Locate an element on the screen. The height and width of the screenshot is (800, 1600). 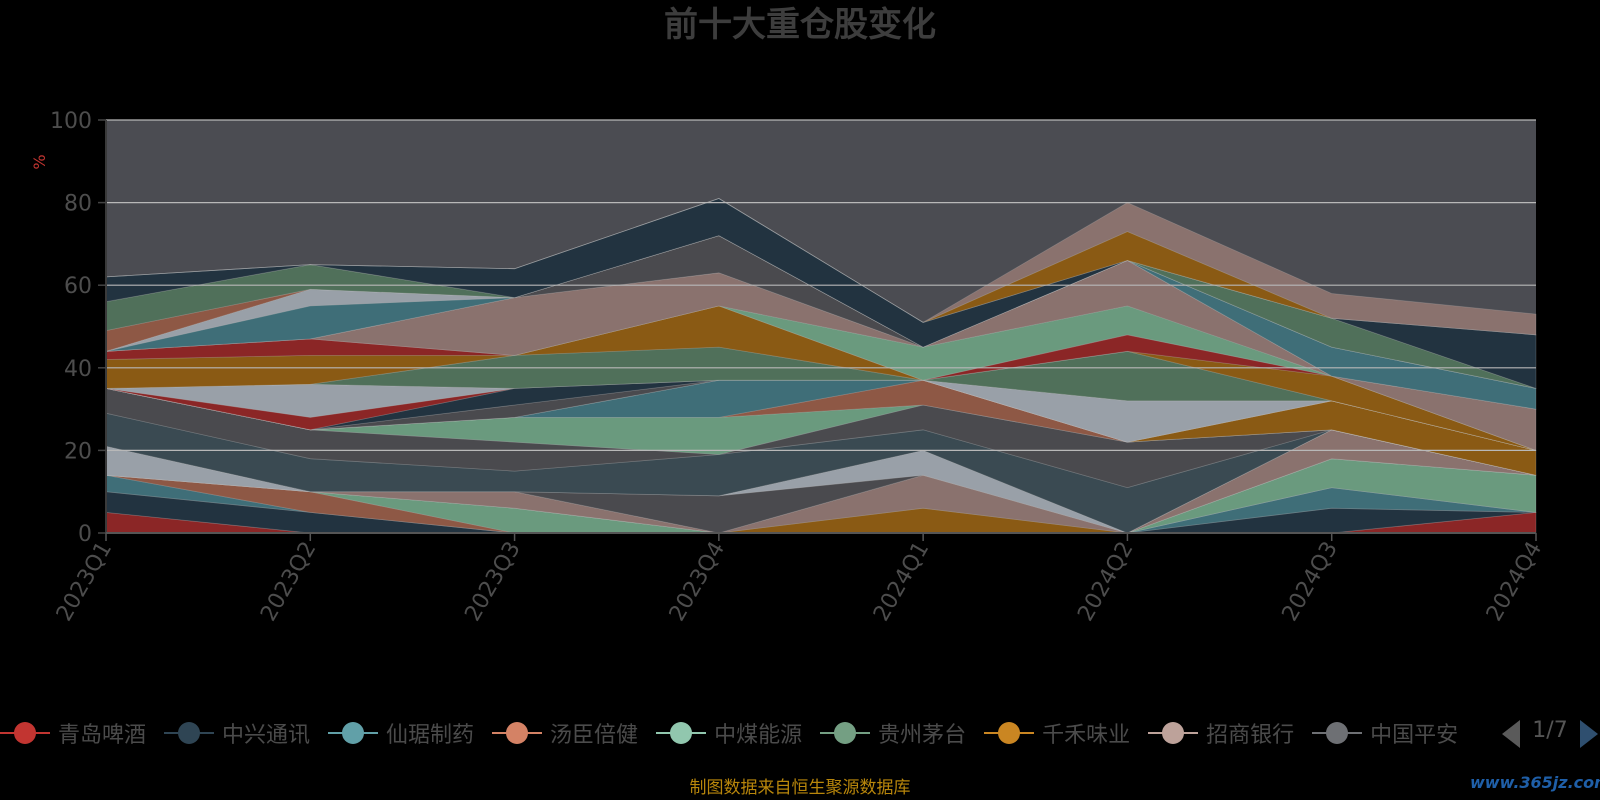
legend-label: 汤臣倍健 is located at coordinates (594, 735).